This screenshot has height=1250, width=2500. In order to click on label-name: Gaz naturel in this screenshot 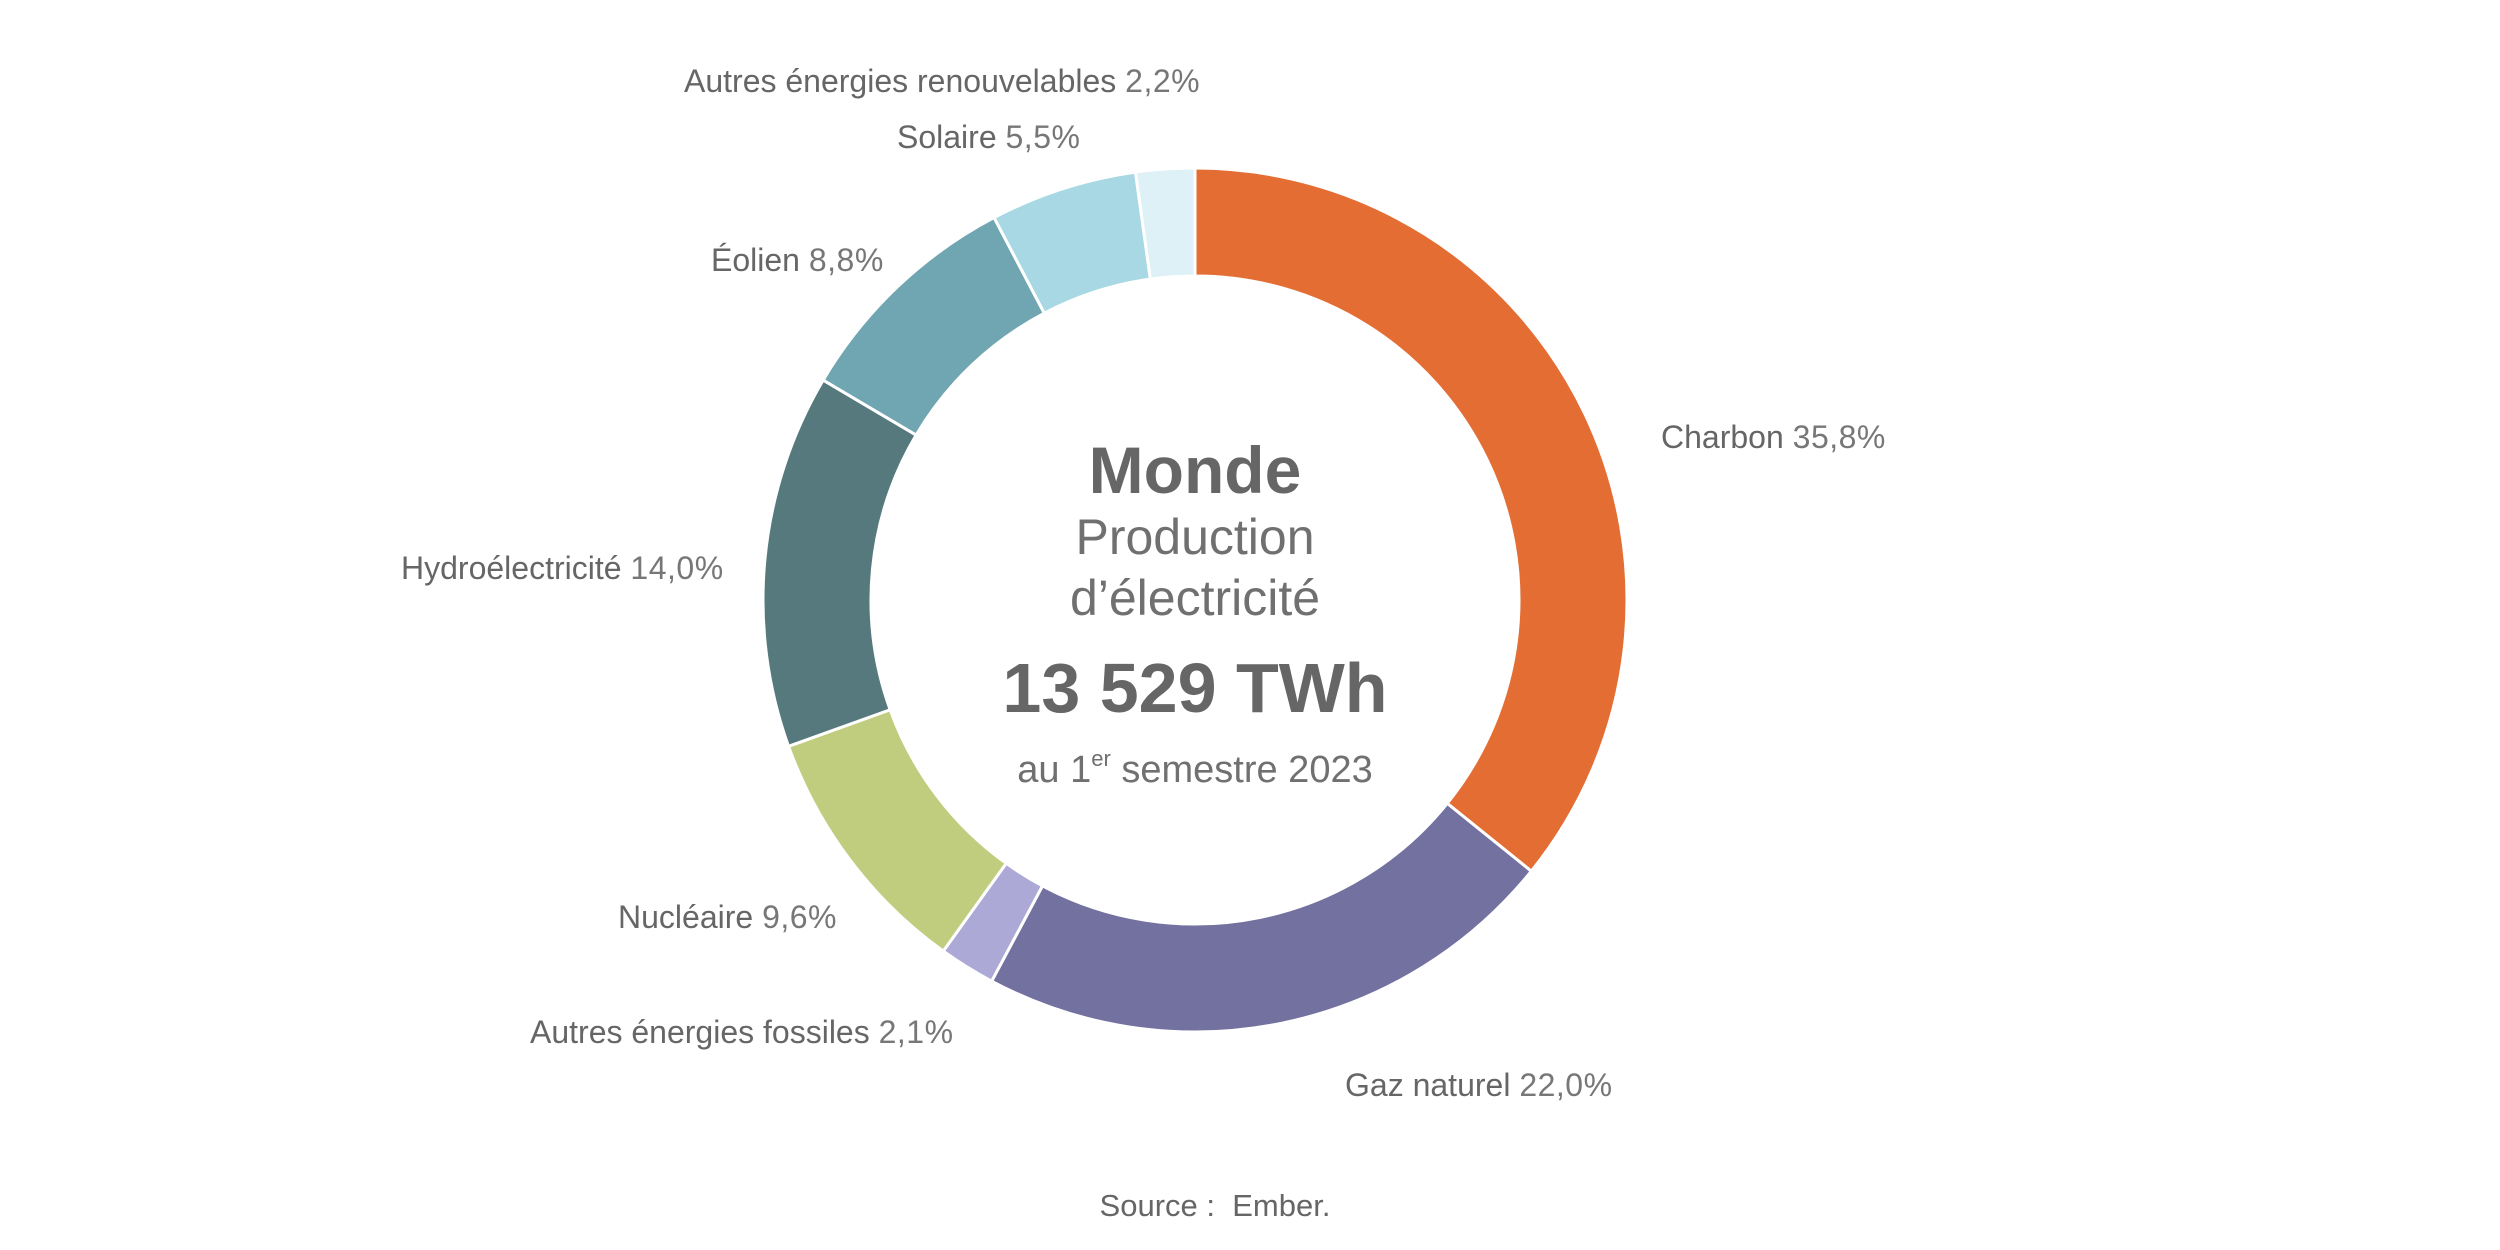, I will do `click(1428, 1085)`.